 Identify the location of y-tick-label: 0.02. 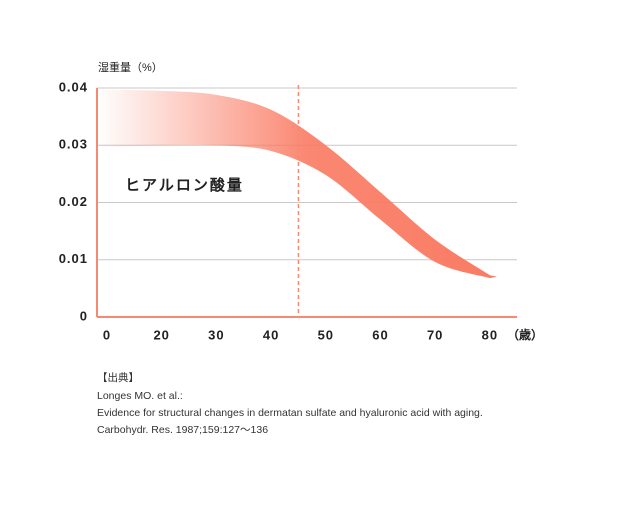
(73, 201).